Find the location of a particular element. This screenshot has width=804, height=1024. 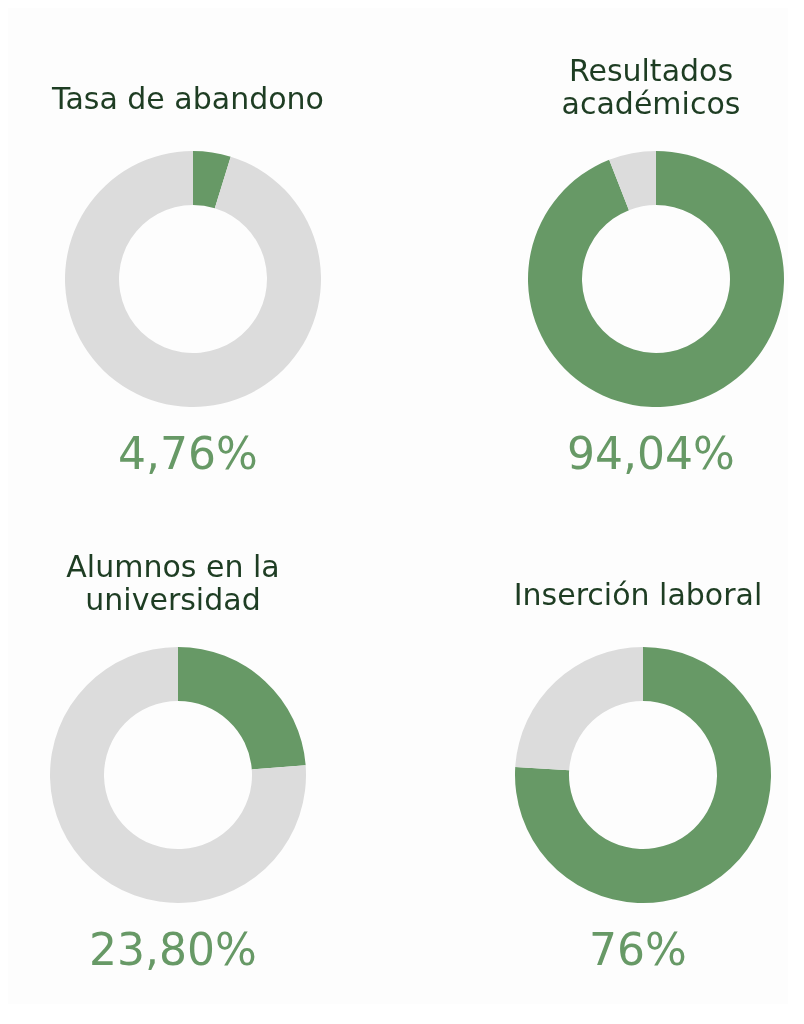

text: 76% is located at coordinates (638, 949).